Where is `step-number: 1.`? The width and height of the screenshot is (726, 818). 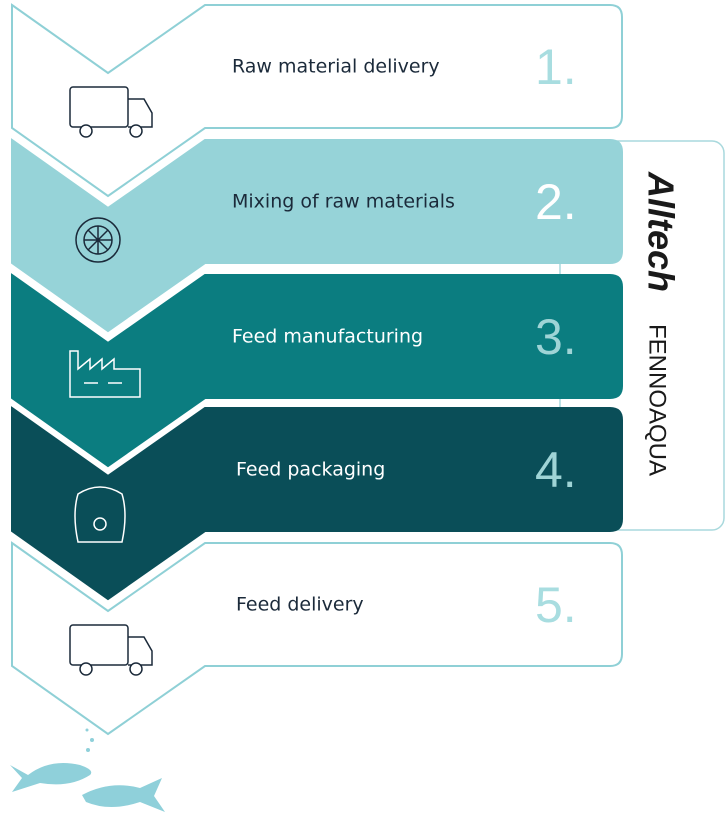 step-number: 1. is located at coordinates (556, 67).